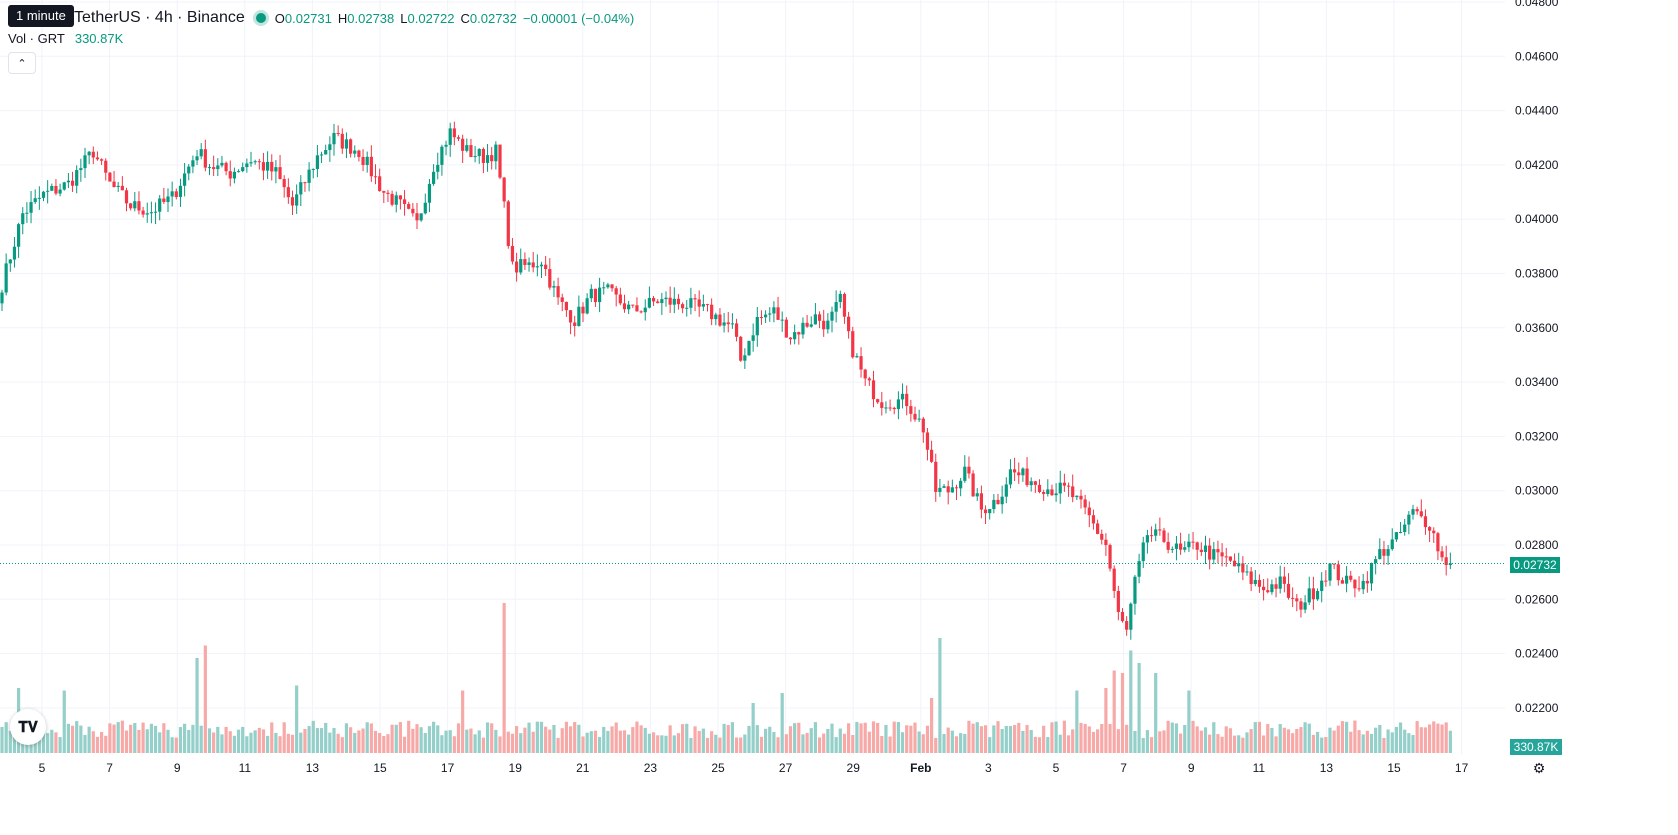 Image resolution: width=1678 pixels, height=835 pixels. What do you see at coordinates (1535, 565) in the screenshot?
I see `last-price-badge: 0.02732` at bounding box center [1535, 565].